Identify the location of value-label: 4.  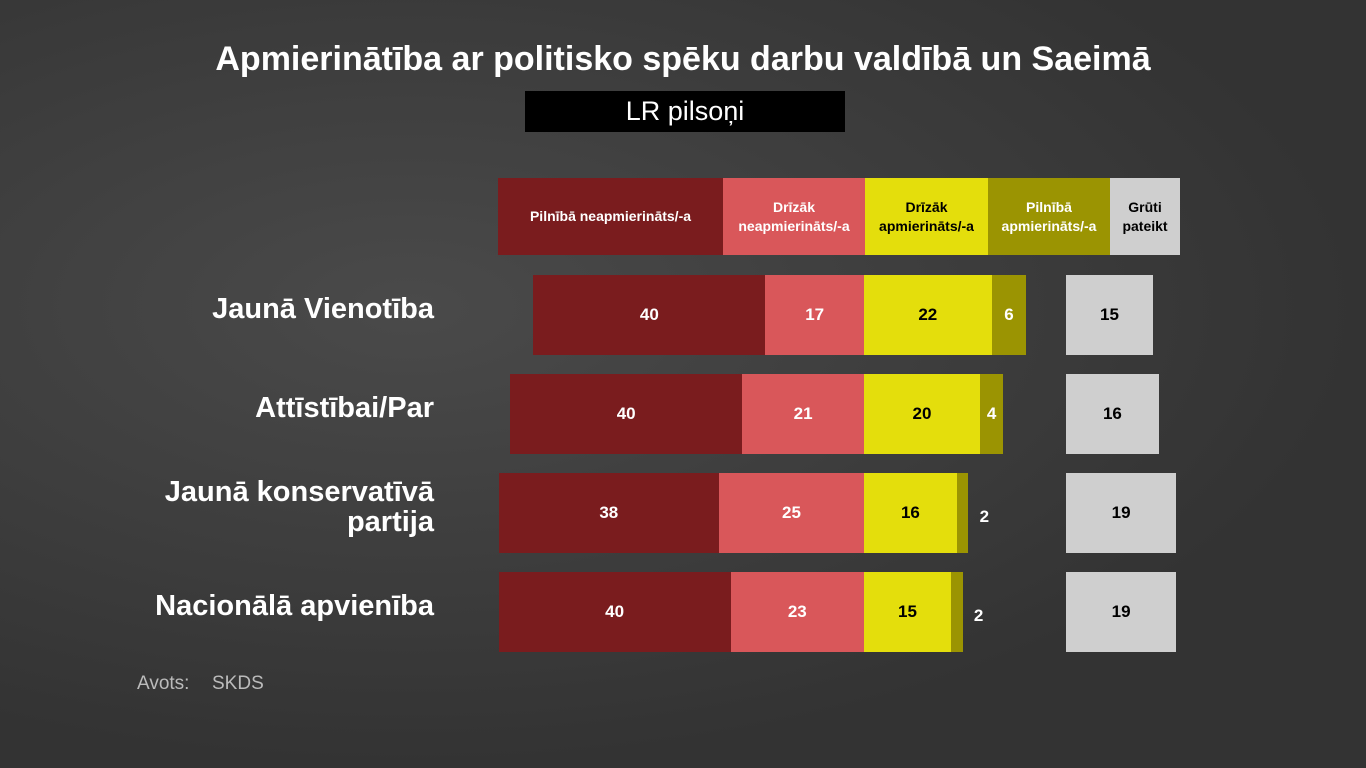
(991, 413).